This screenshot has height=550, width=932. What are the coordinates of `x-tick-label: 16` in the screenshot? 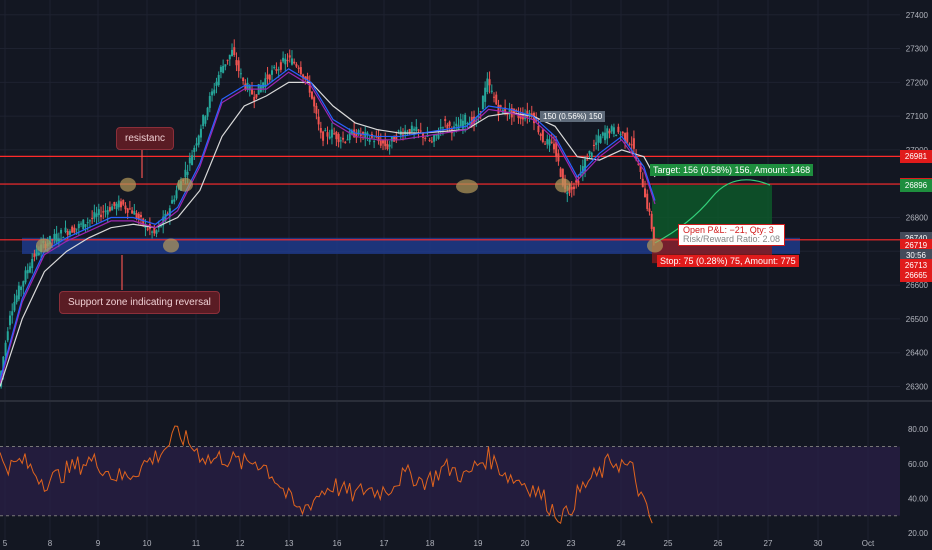 It's located at (337, 543).